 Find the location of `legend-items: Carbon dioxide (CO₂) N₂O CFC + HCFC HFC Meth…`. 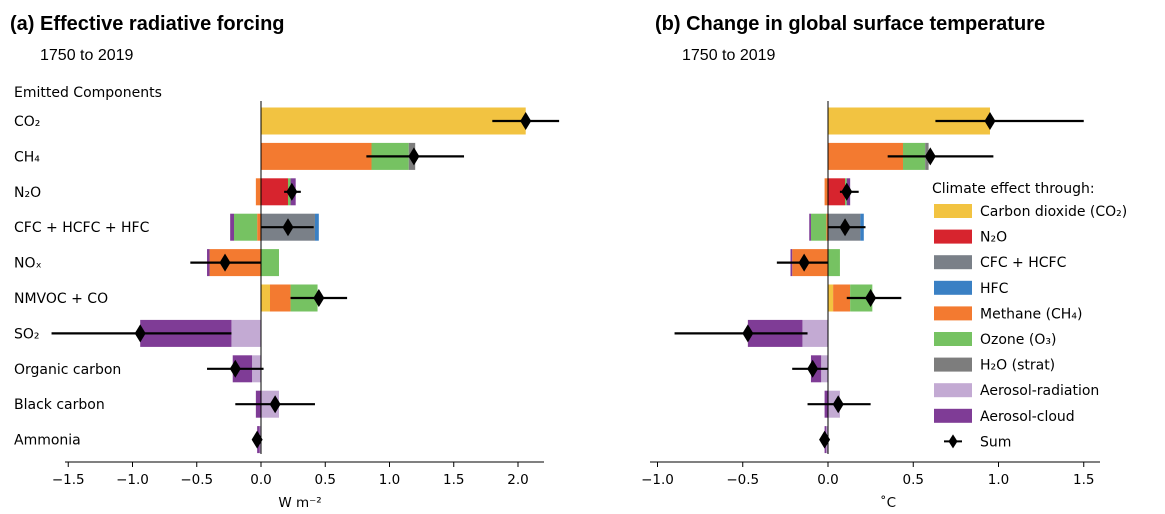

legend-items: Carbon dioxide (CO₂) N₂O CFC + HCFC HFC Meth… is located at coordinates (1030, 327).